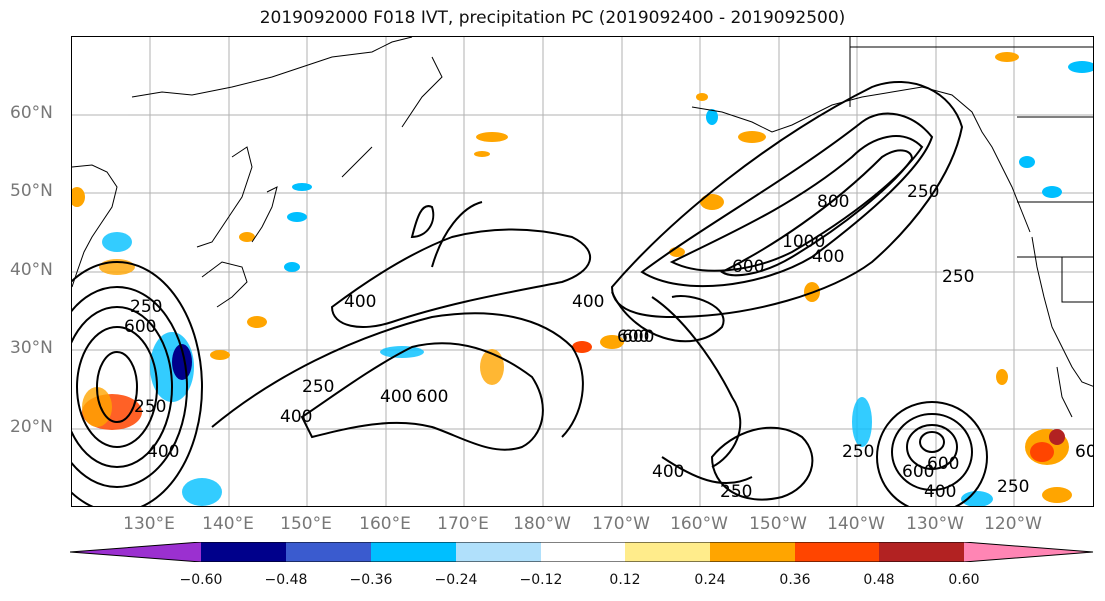  Describe the element at coordinates (31, 427) in the screenshot. I see `lat-label: 20°N` at that location.